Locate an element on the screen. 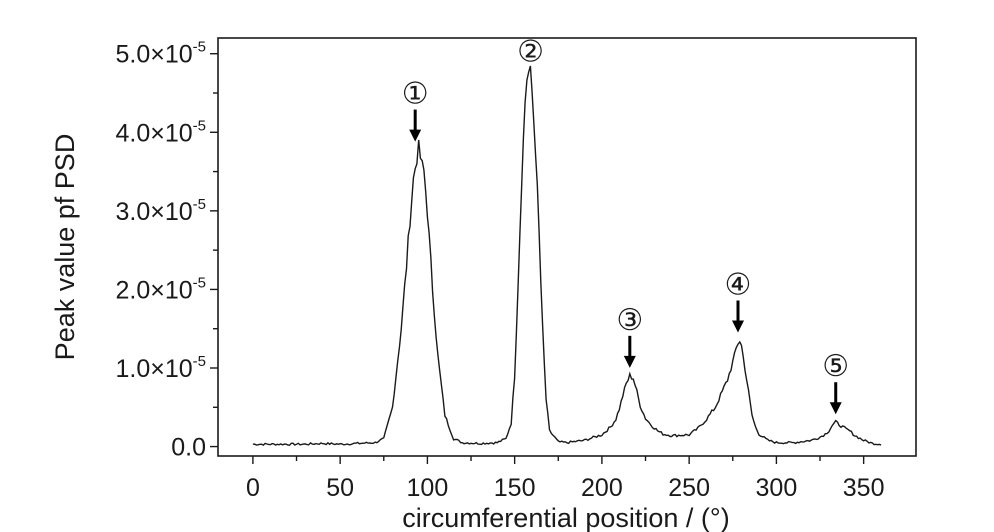  x-tick-label: 250 is located at coordinates (689, 488).